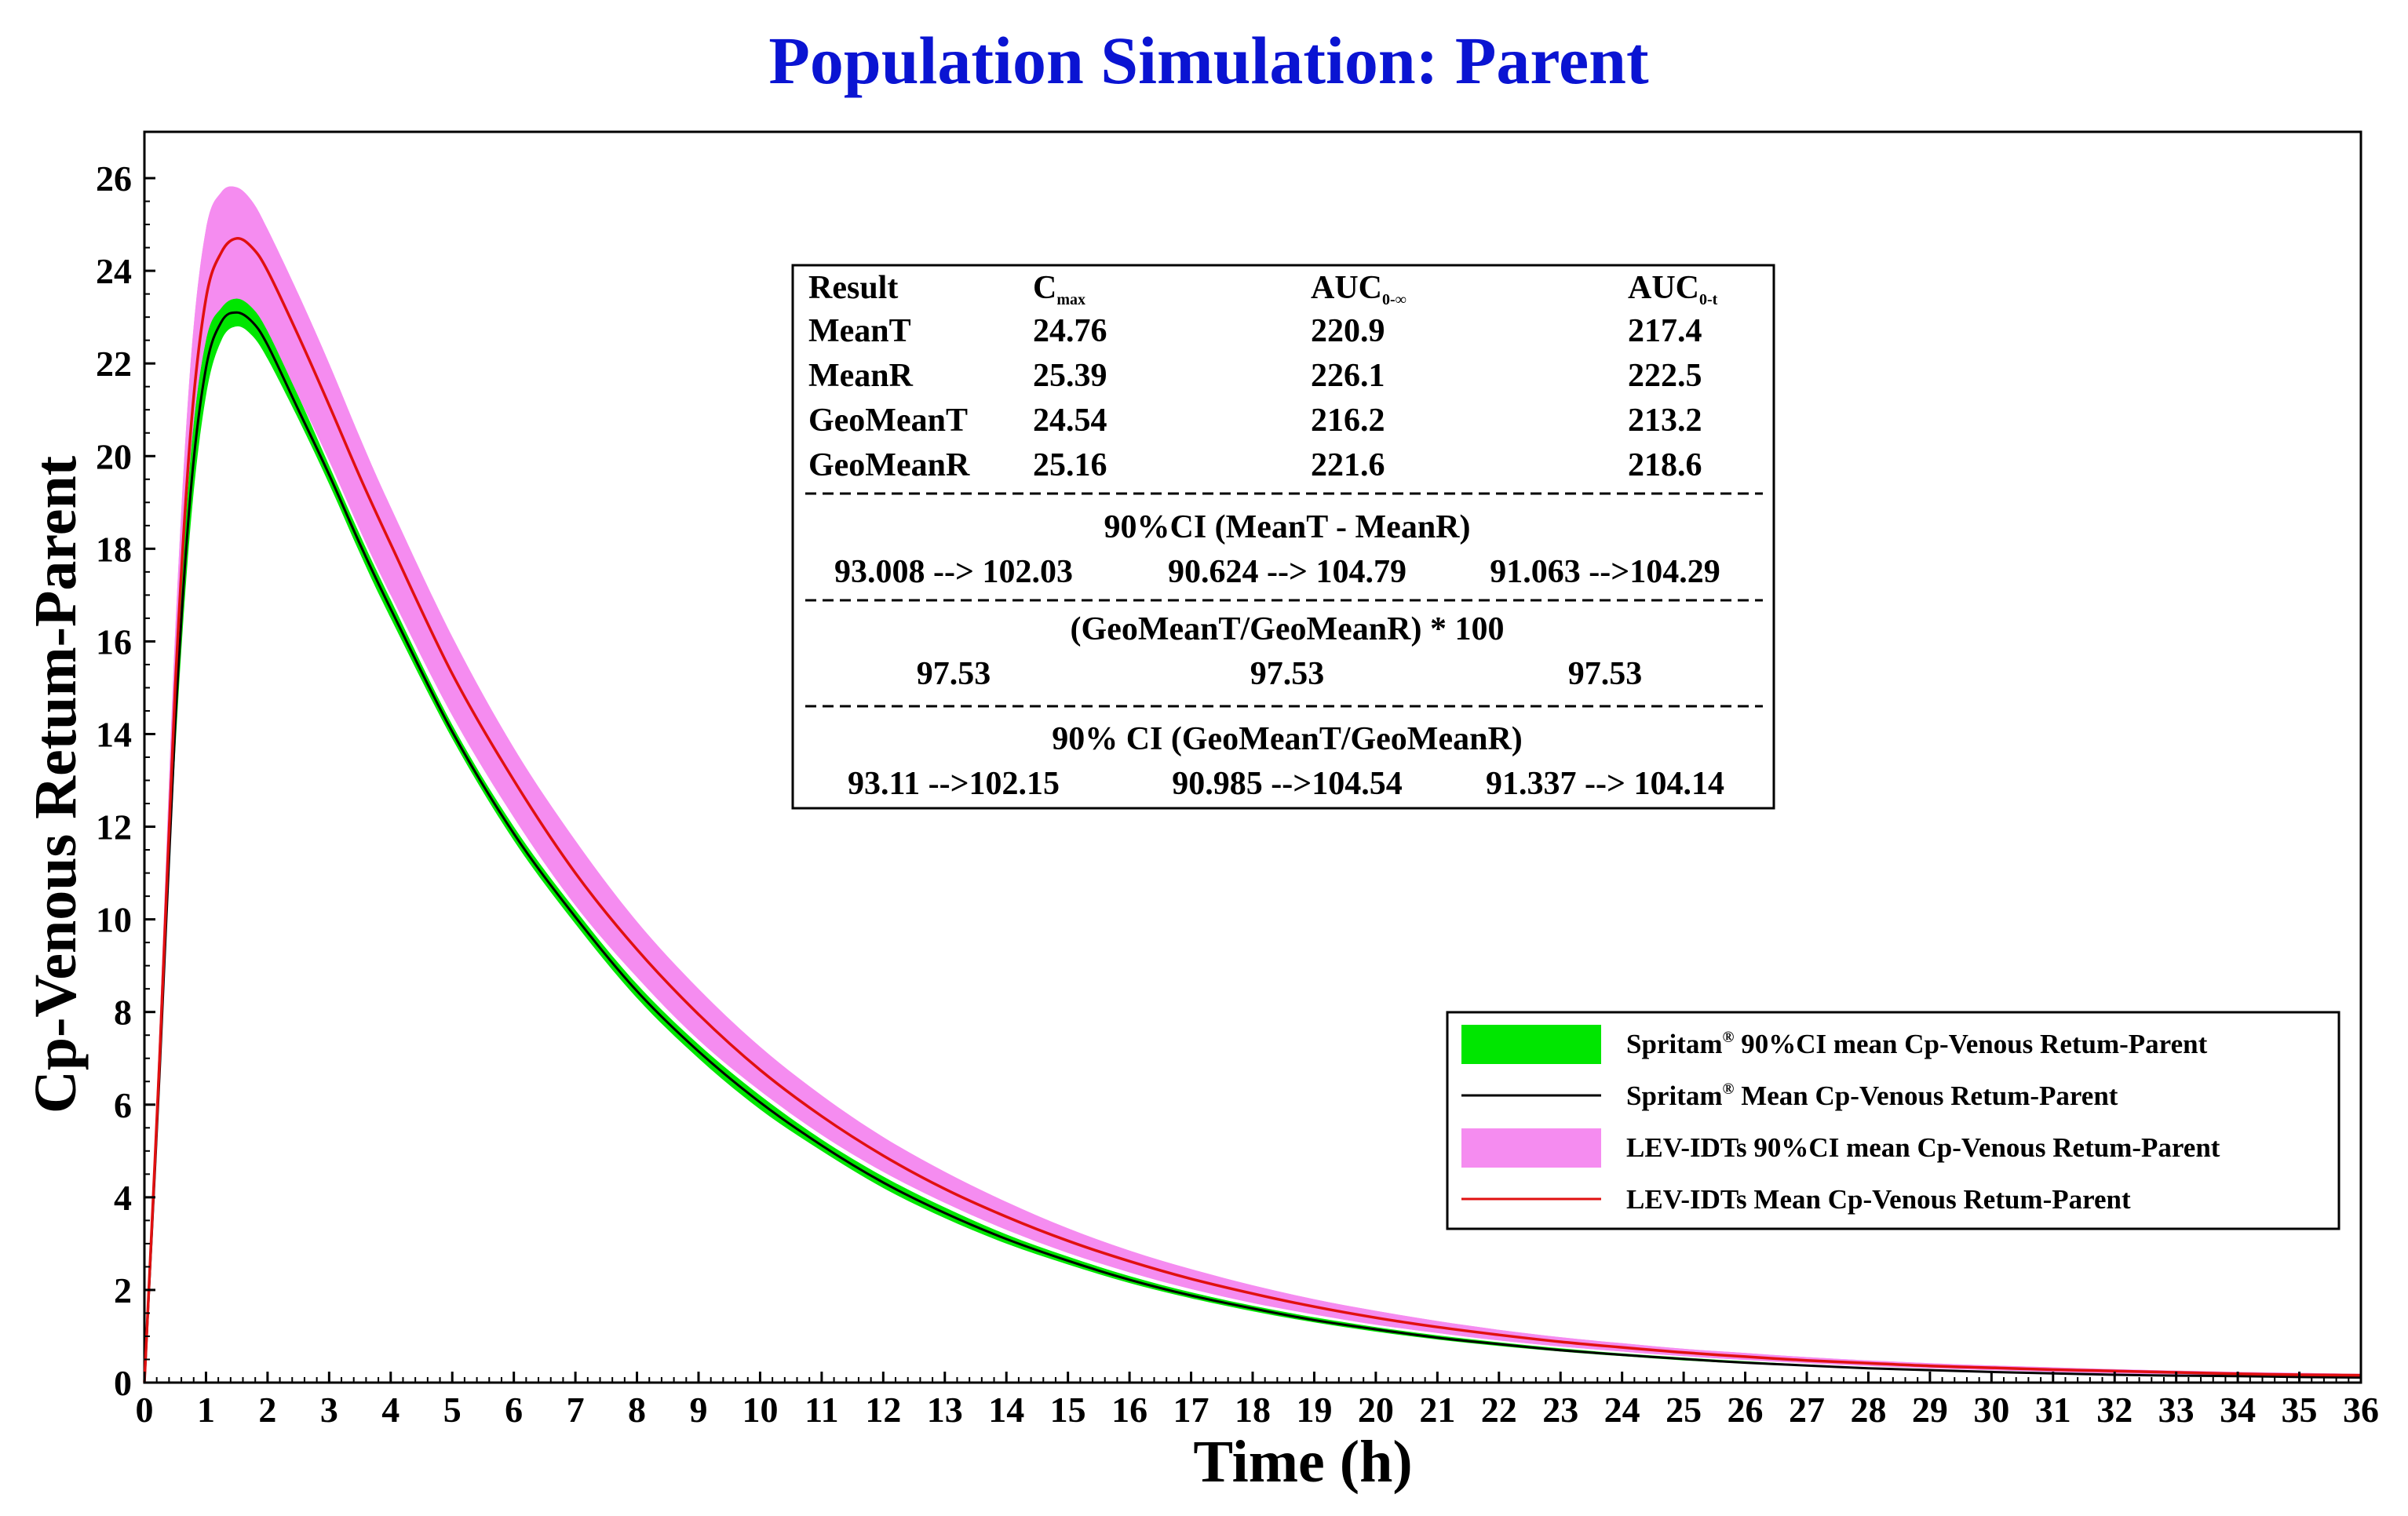  What do you see at coordinates (1394, 299) in the screenshot?
I see `table-header-sub: 0-∞` at bounding box center [1394, 299].